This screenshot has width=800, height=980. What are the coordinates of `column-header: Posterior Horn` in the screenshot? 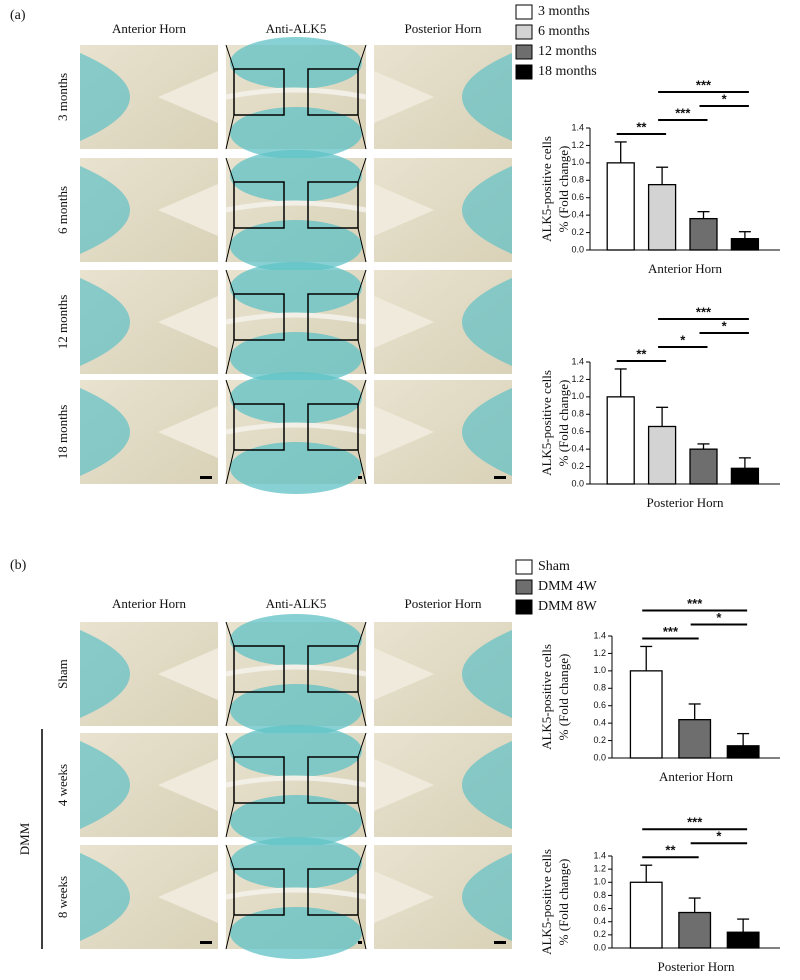 It's located at (443, 28).